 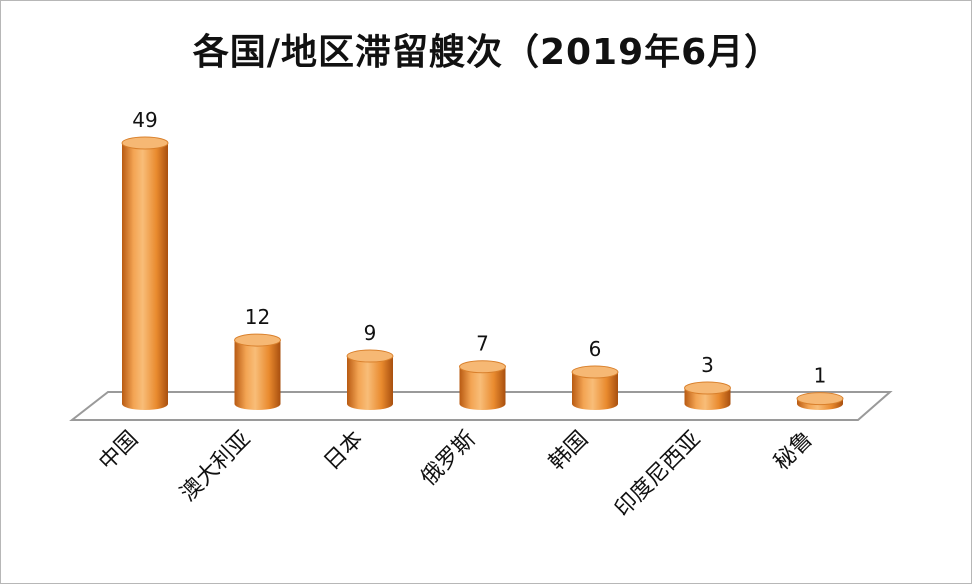 I want to click on data-label: 3, so click(x=707, y=365).